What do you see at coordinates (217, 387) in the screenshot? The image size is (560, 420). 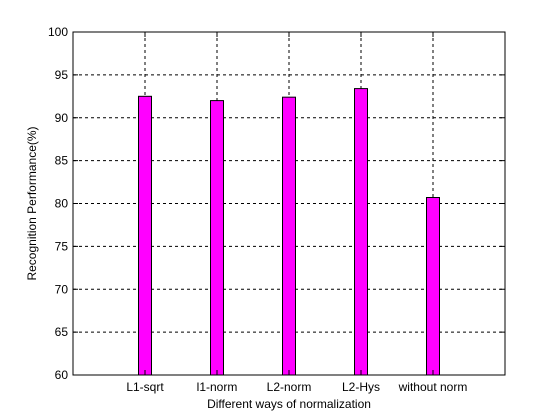 I see `x-tick-label: l1-norm` at bounding box center [217, 387].